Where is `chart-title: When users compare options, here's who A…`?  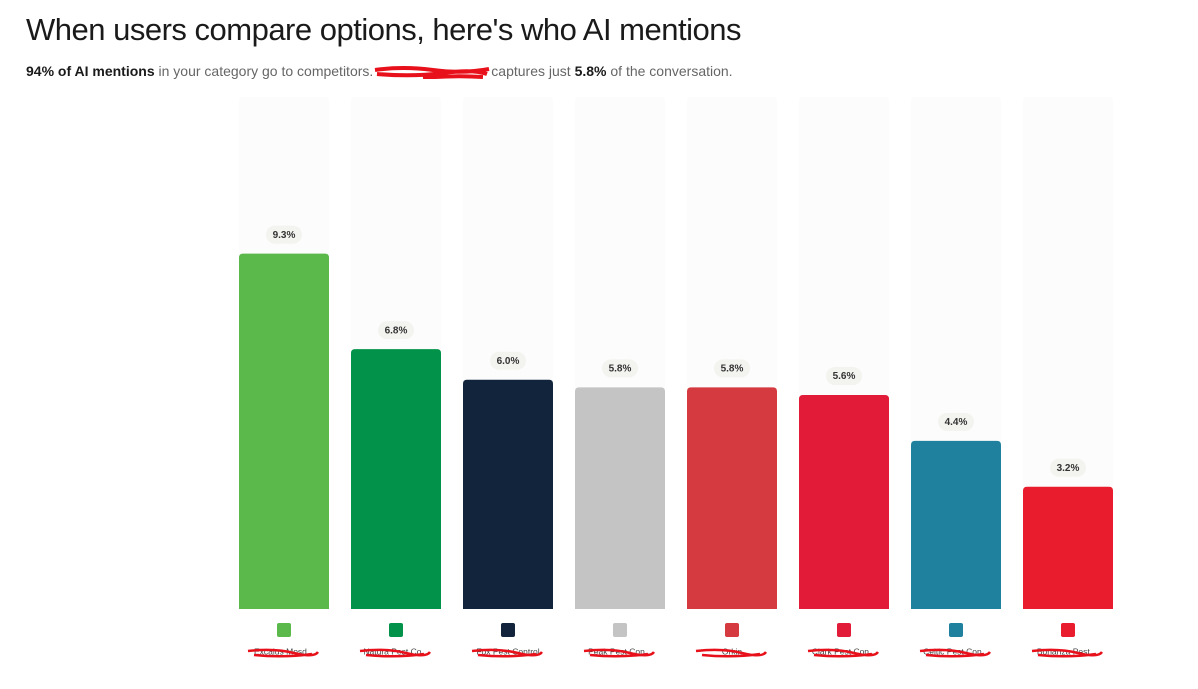
chart-title: When users compare options, here's who A… is located at coordinates (383, 29).